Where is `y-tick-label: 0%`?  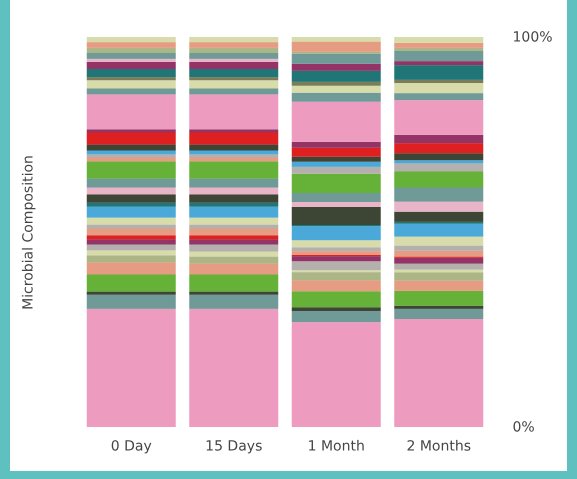
y-tick-label: 0% is located at coordinates (523, 428).